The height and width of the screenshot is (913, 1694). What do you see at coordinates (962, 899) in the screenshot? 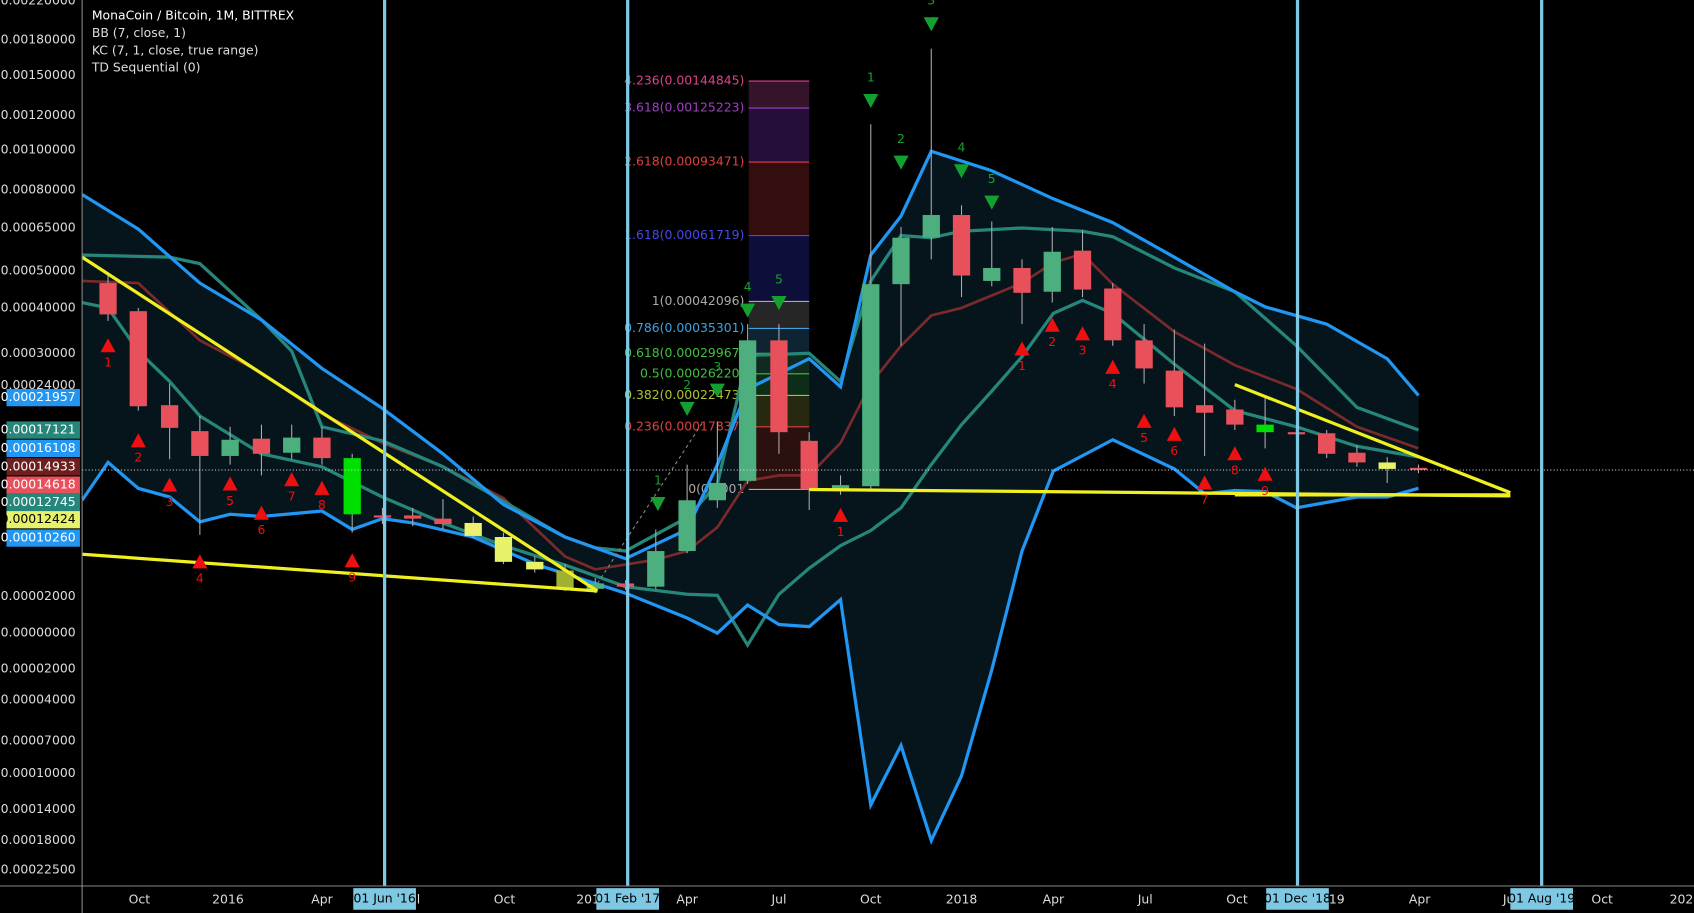
I see `x-tick-label: 2018` at bounding box center [962, 899].